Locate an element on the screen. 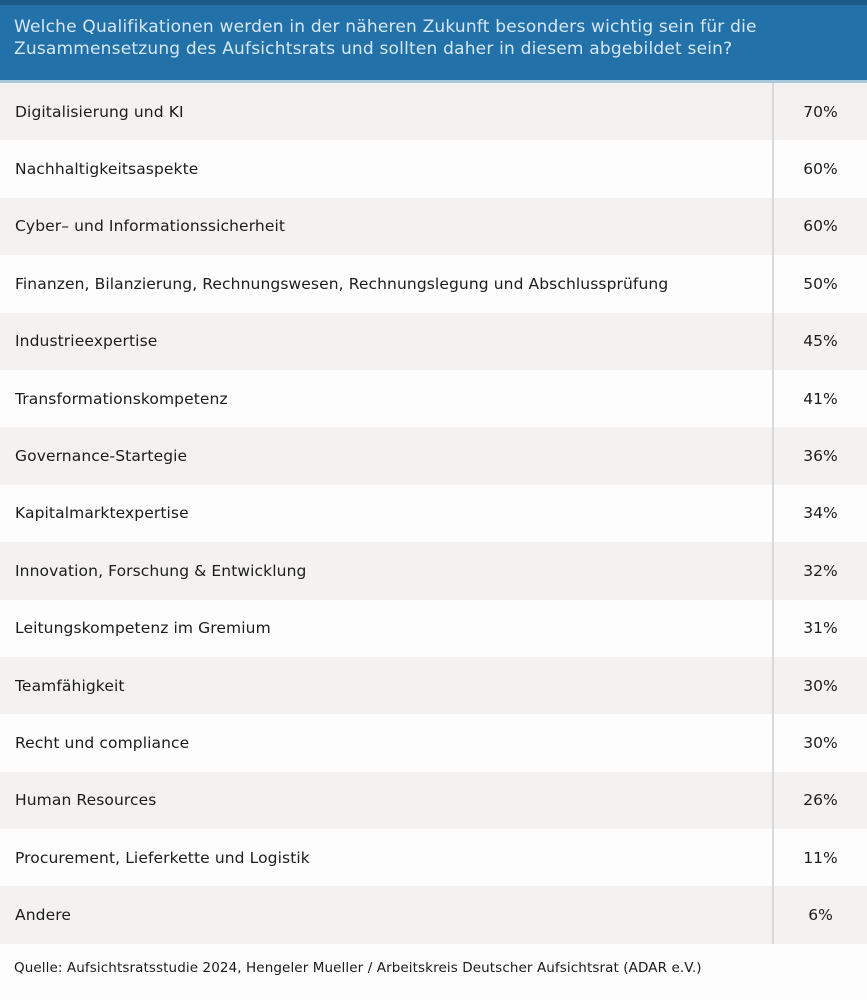 The width and height of the screenshot is (867, 1000). table-row: Andere 6% is located at coordinates (433, 915).